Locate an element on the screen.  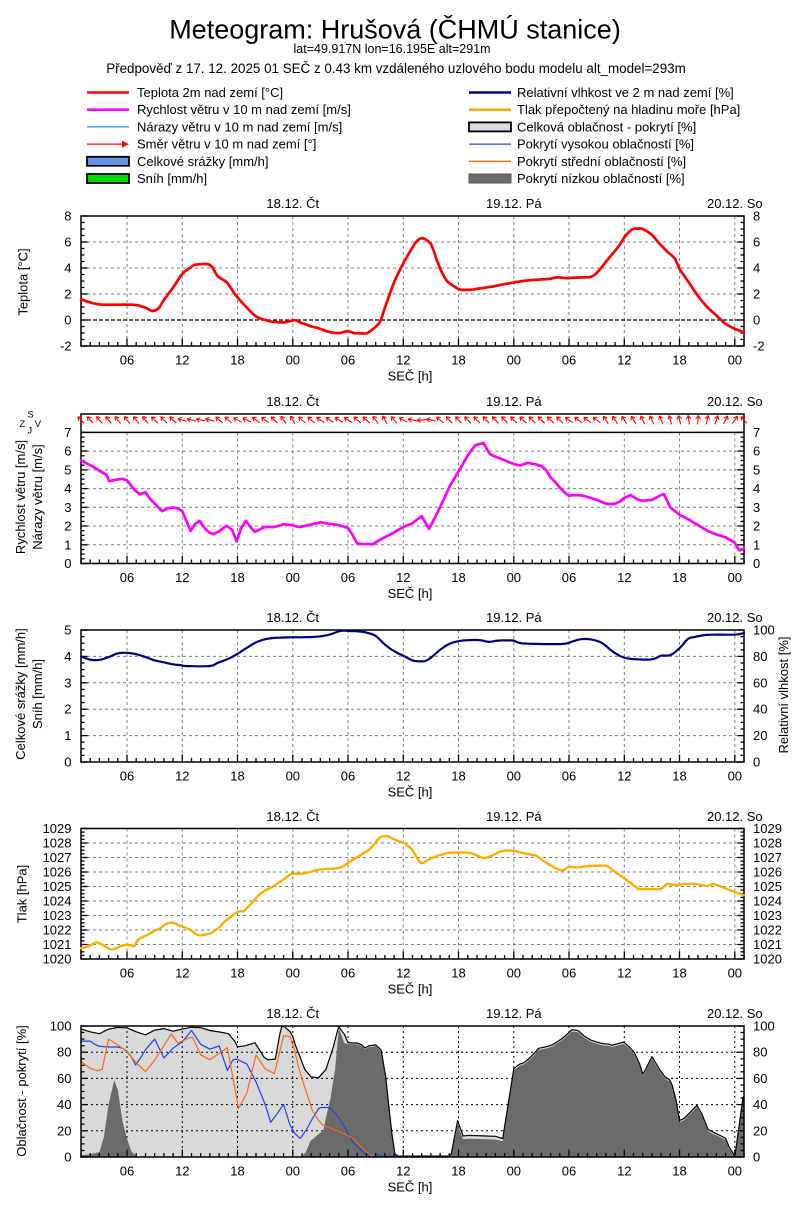
svg-text:Nárazy větru v 10 m nad zemí [: Nárazy větru v 10 m nad zemí [m/s] is located at coordinates (239, 126).